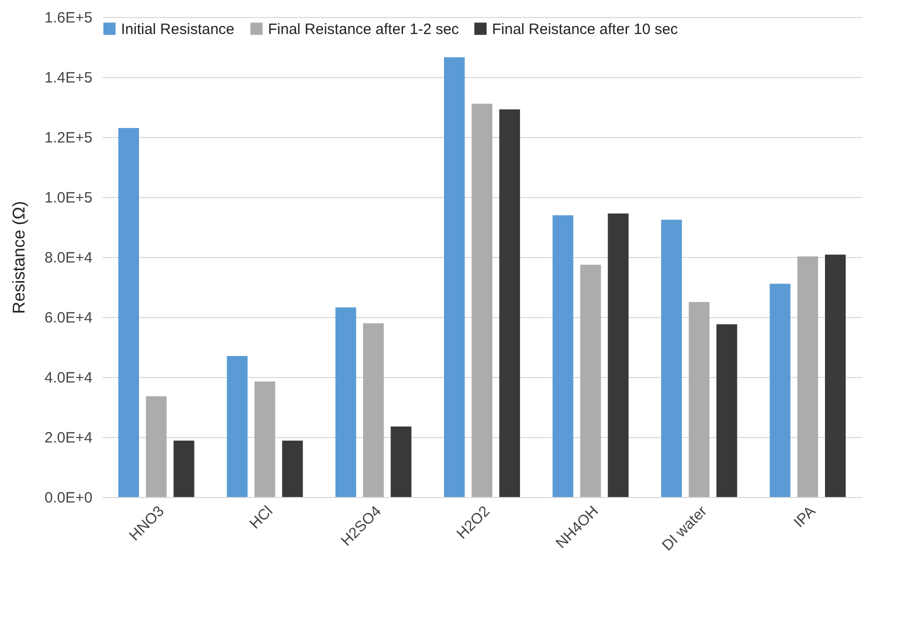 The image size is (907, 638). What do you see at coordinates (19, 257) in the screenshot?
I see `y-axis-title: Resistance (Ω)` at bounding box center [19, 257].